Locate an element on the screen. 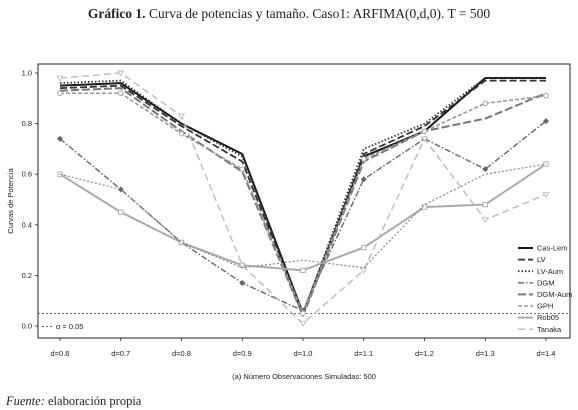 The image size is (578, 410). legend-entry: Cas-Lem is located at coordinates (552, 248).